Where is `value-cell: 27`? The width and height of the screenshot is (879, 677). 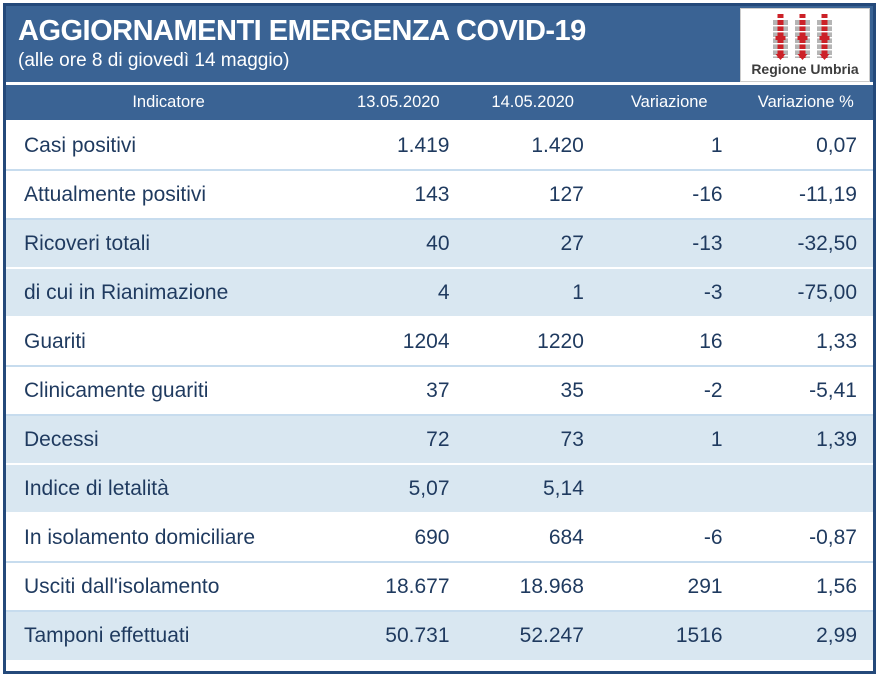 value-cell: 27 is located at coordinates (532, 244).